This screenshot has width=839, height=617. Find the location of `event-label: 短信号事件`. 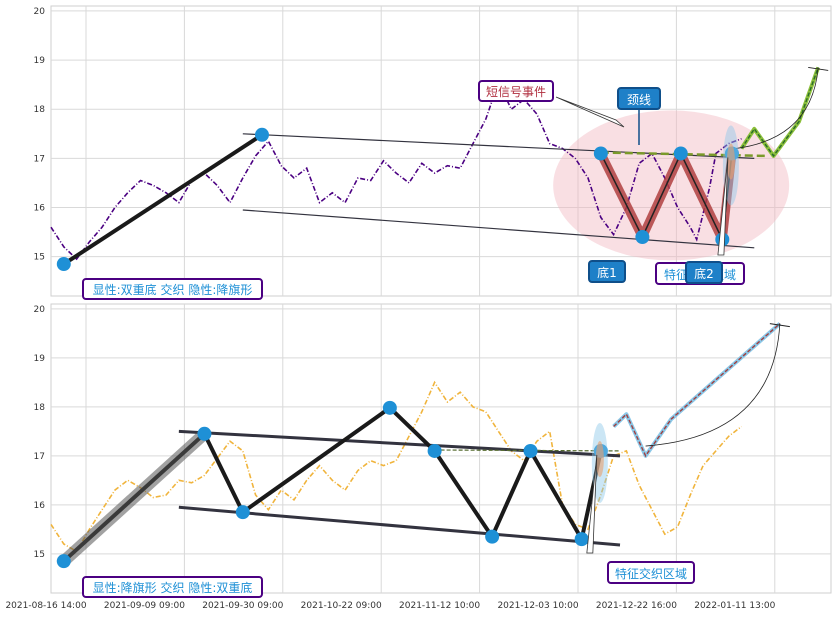

event-label: 短信号事件 is located at coordinates (516, 91).